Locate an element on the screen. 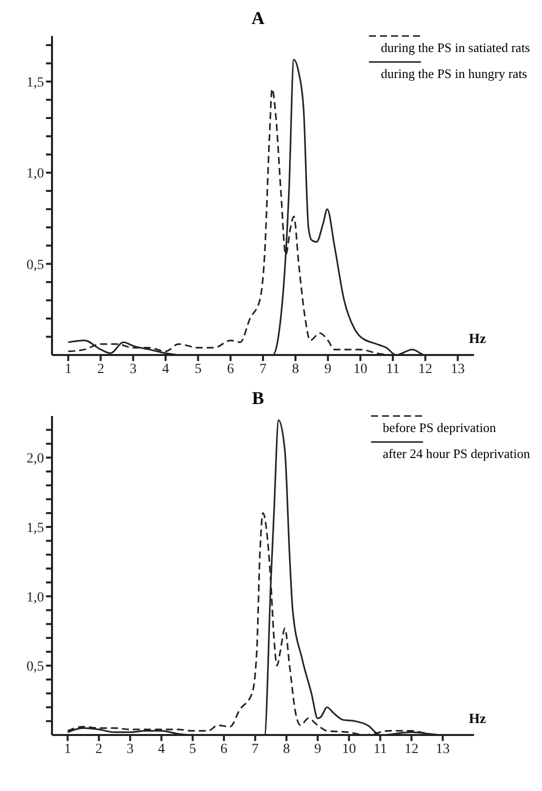 This screenshot has height=791, width=542. chart-title: A is located at coordinates (258, 18).